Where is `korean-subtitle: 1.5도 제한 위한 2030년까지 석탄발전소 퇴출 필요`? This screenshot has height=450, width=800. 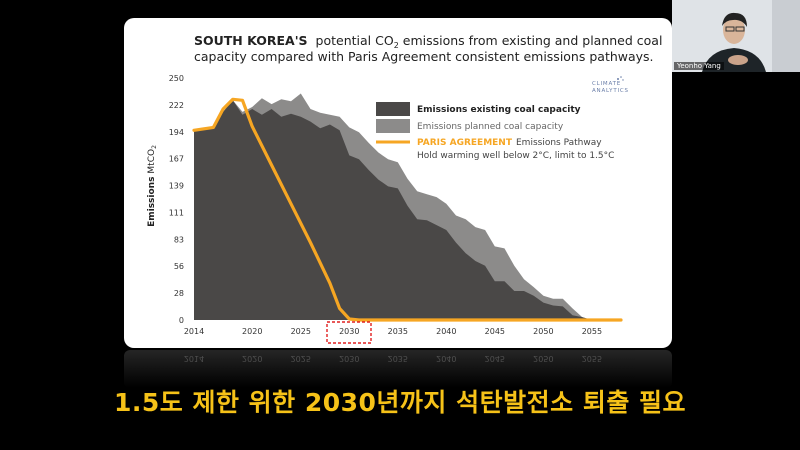
korean-subtitle: 1.5도 제한 위한 2030년까지 석탄발전소 퇴출 필요 is located at coordinates (400, 402).